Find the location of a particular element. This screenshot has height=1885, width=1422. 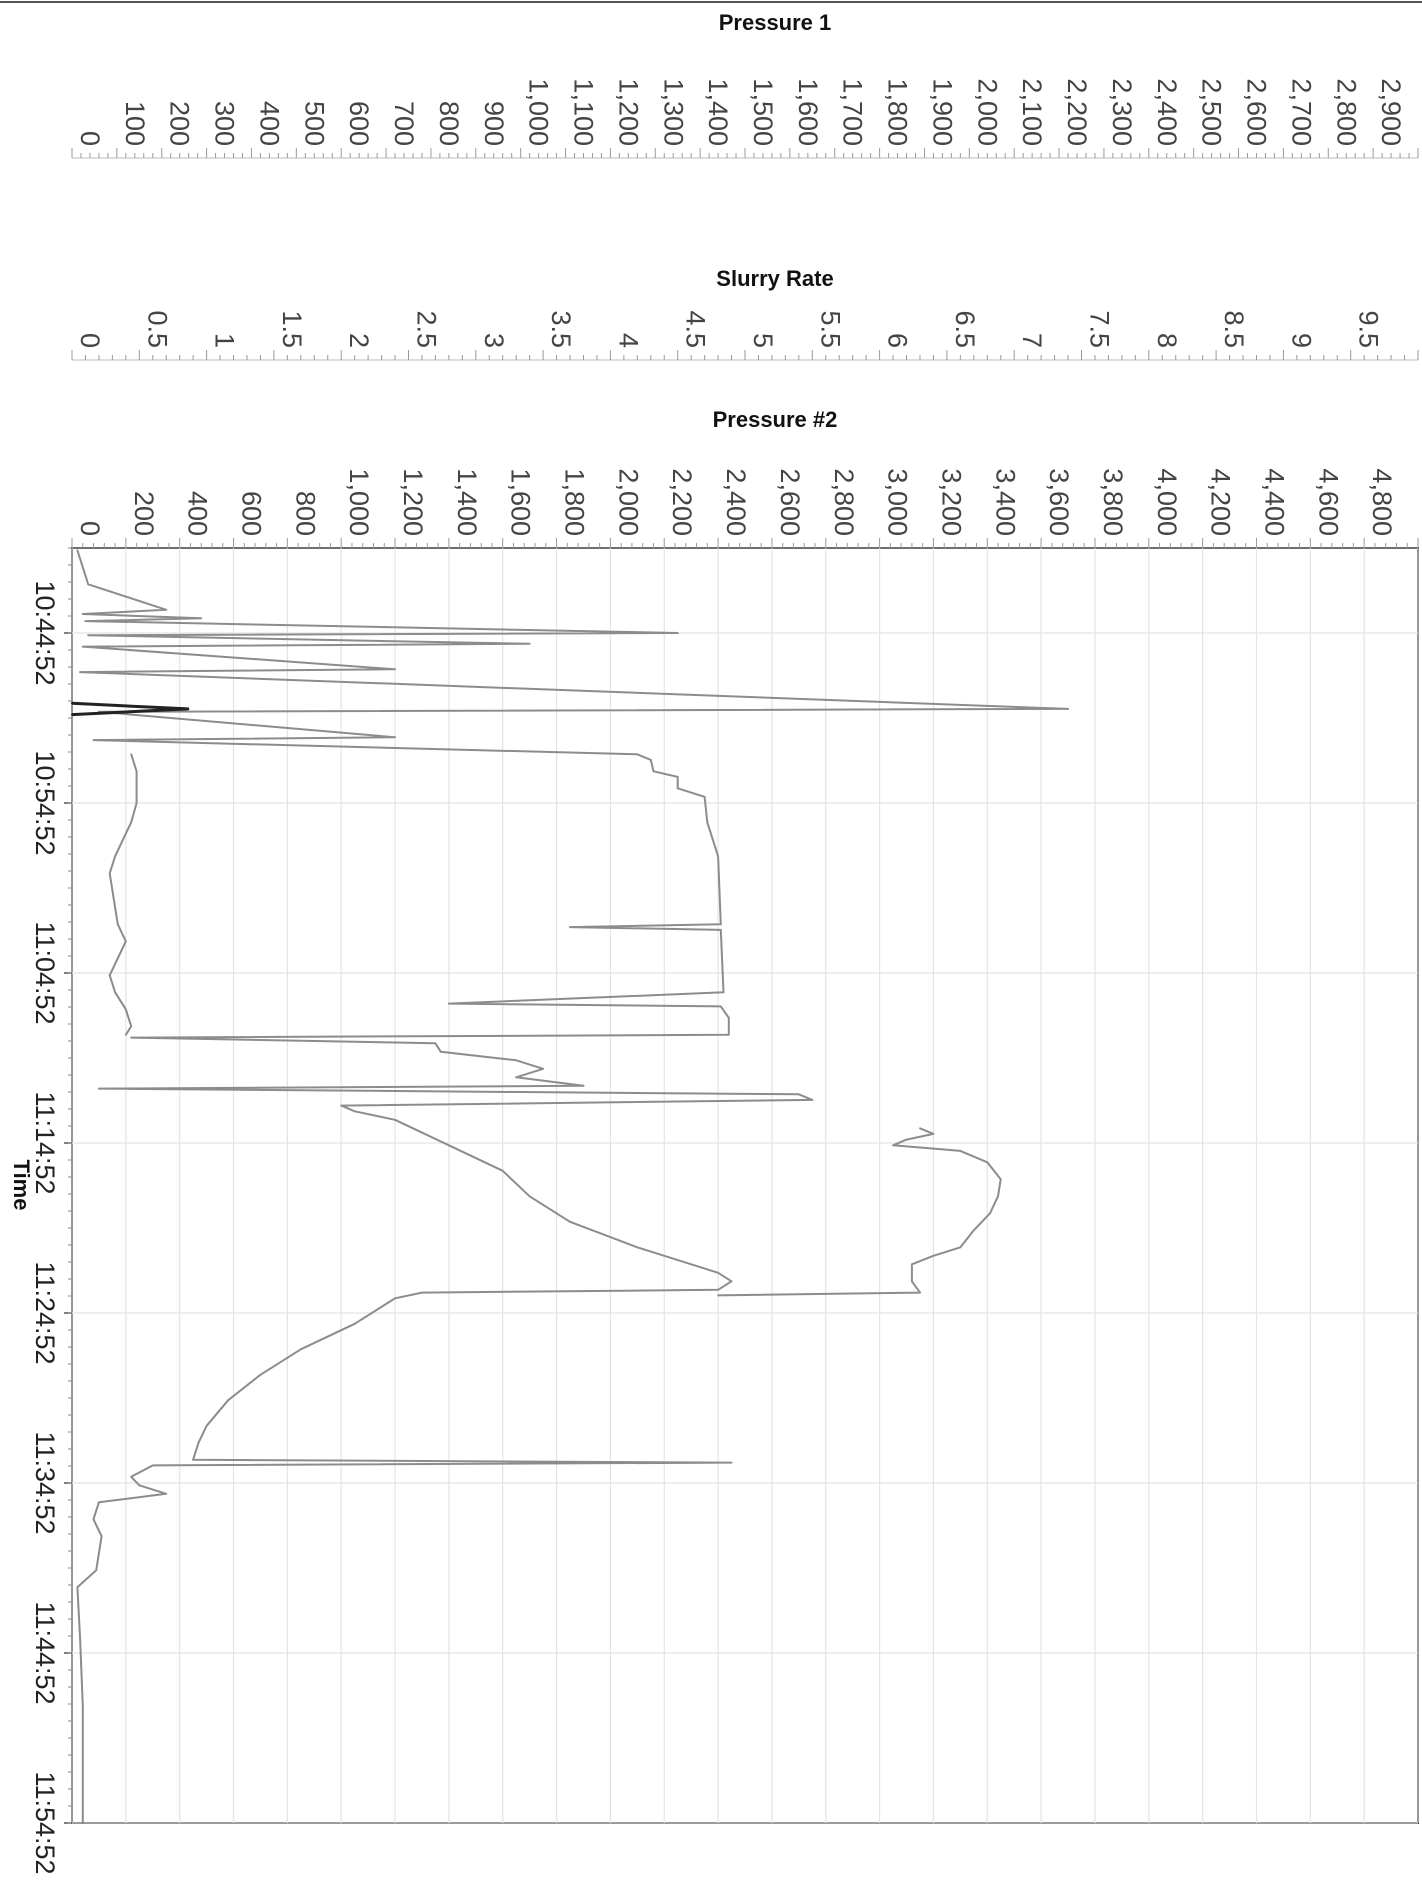

tick-label-slurry_rate: 3.5 is located at coordinates (561, 329).